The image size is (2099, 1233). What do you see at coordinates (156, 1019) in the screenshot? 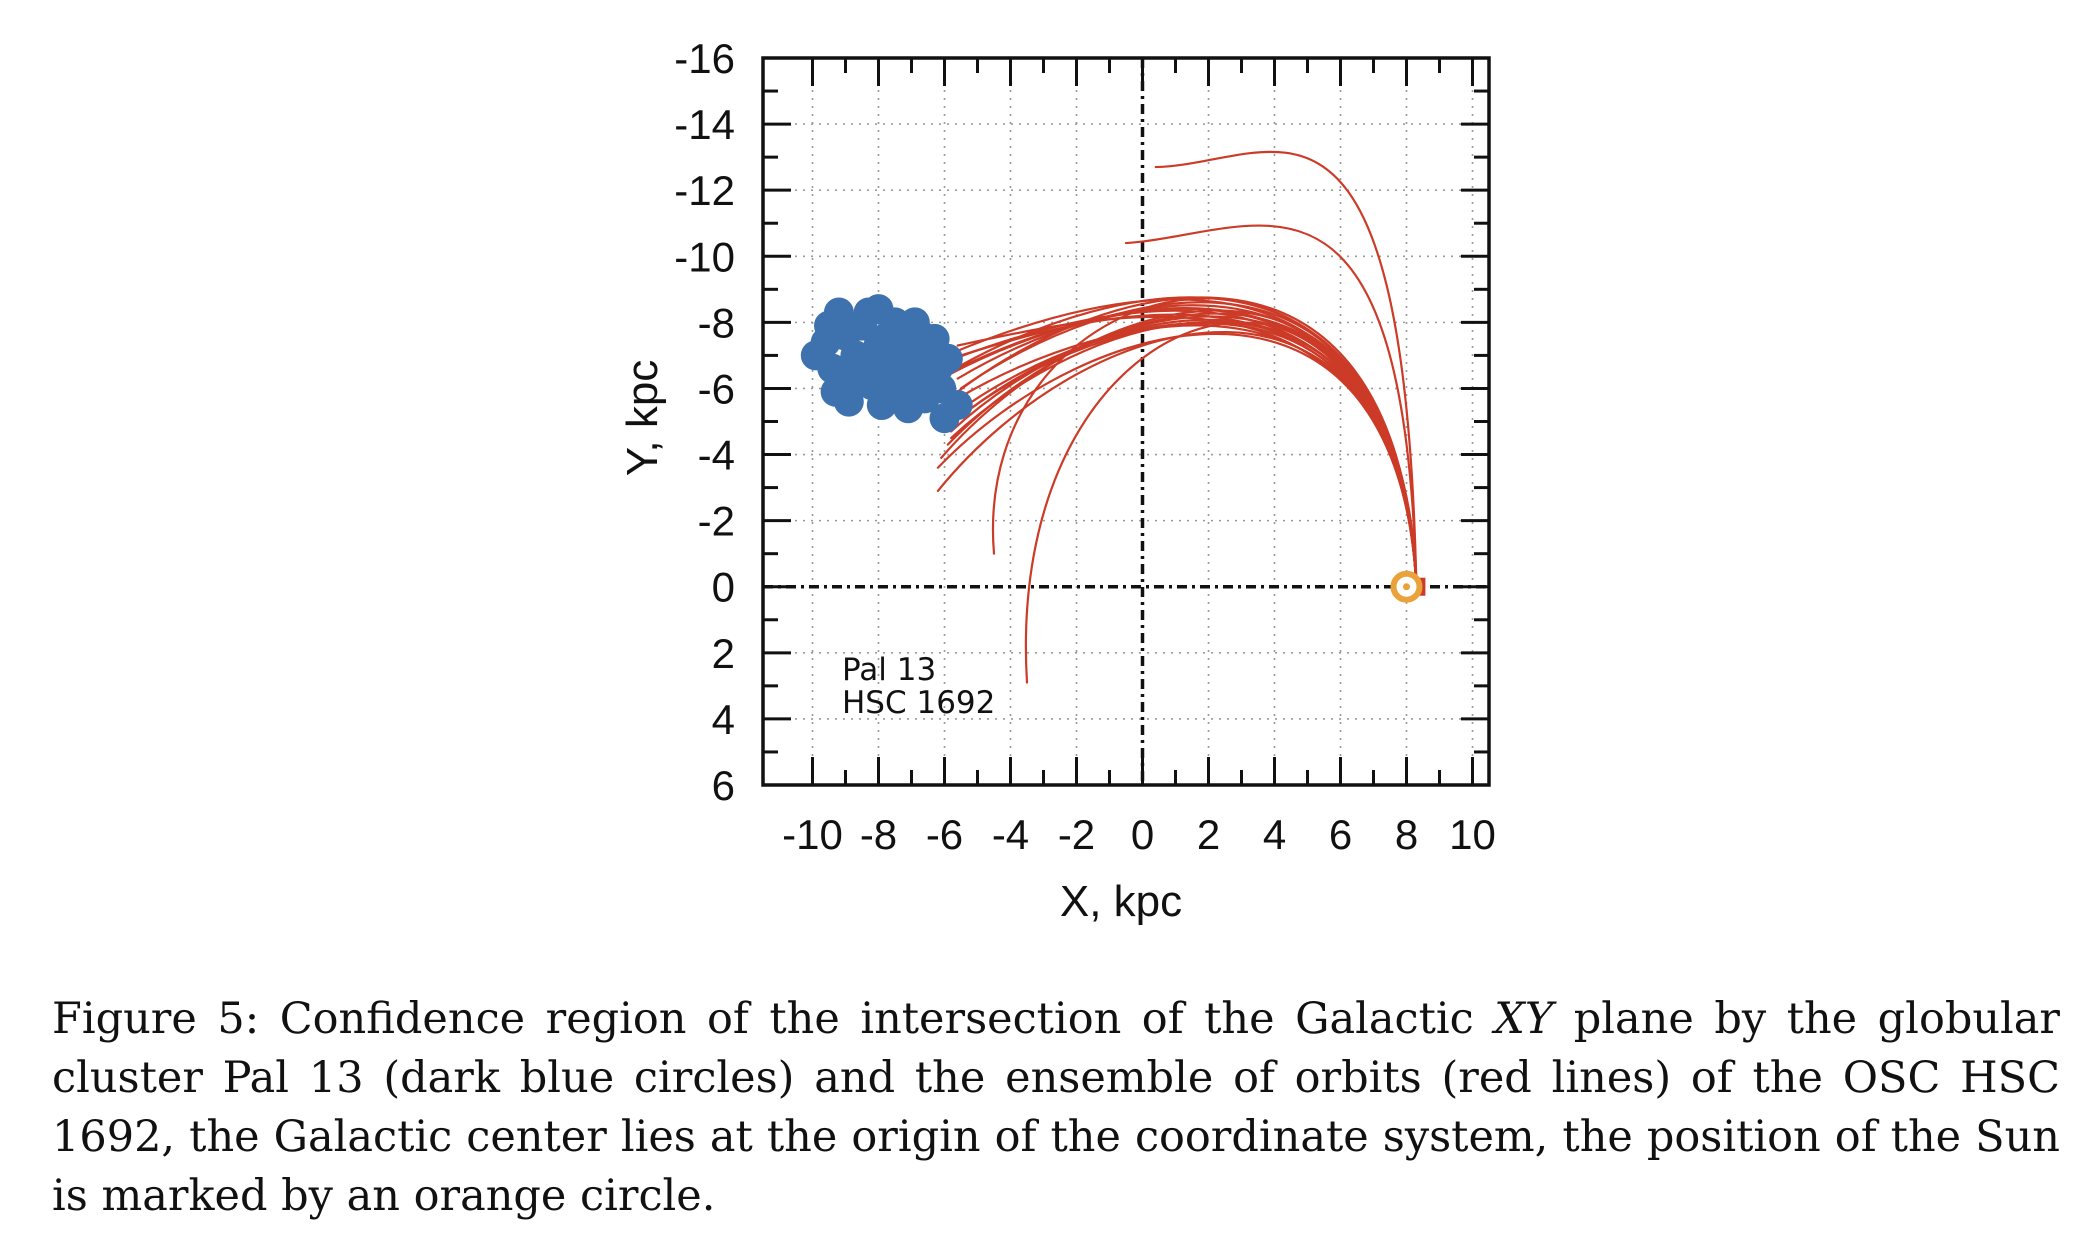
I see `caption-label: Figure 5:` at bounding box center [156, 1019].